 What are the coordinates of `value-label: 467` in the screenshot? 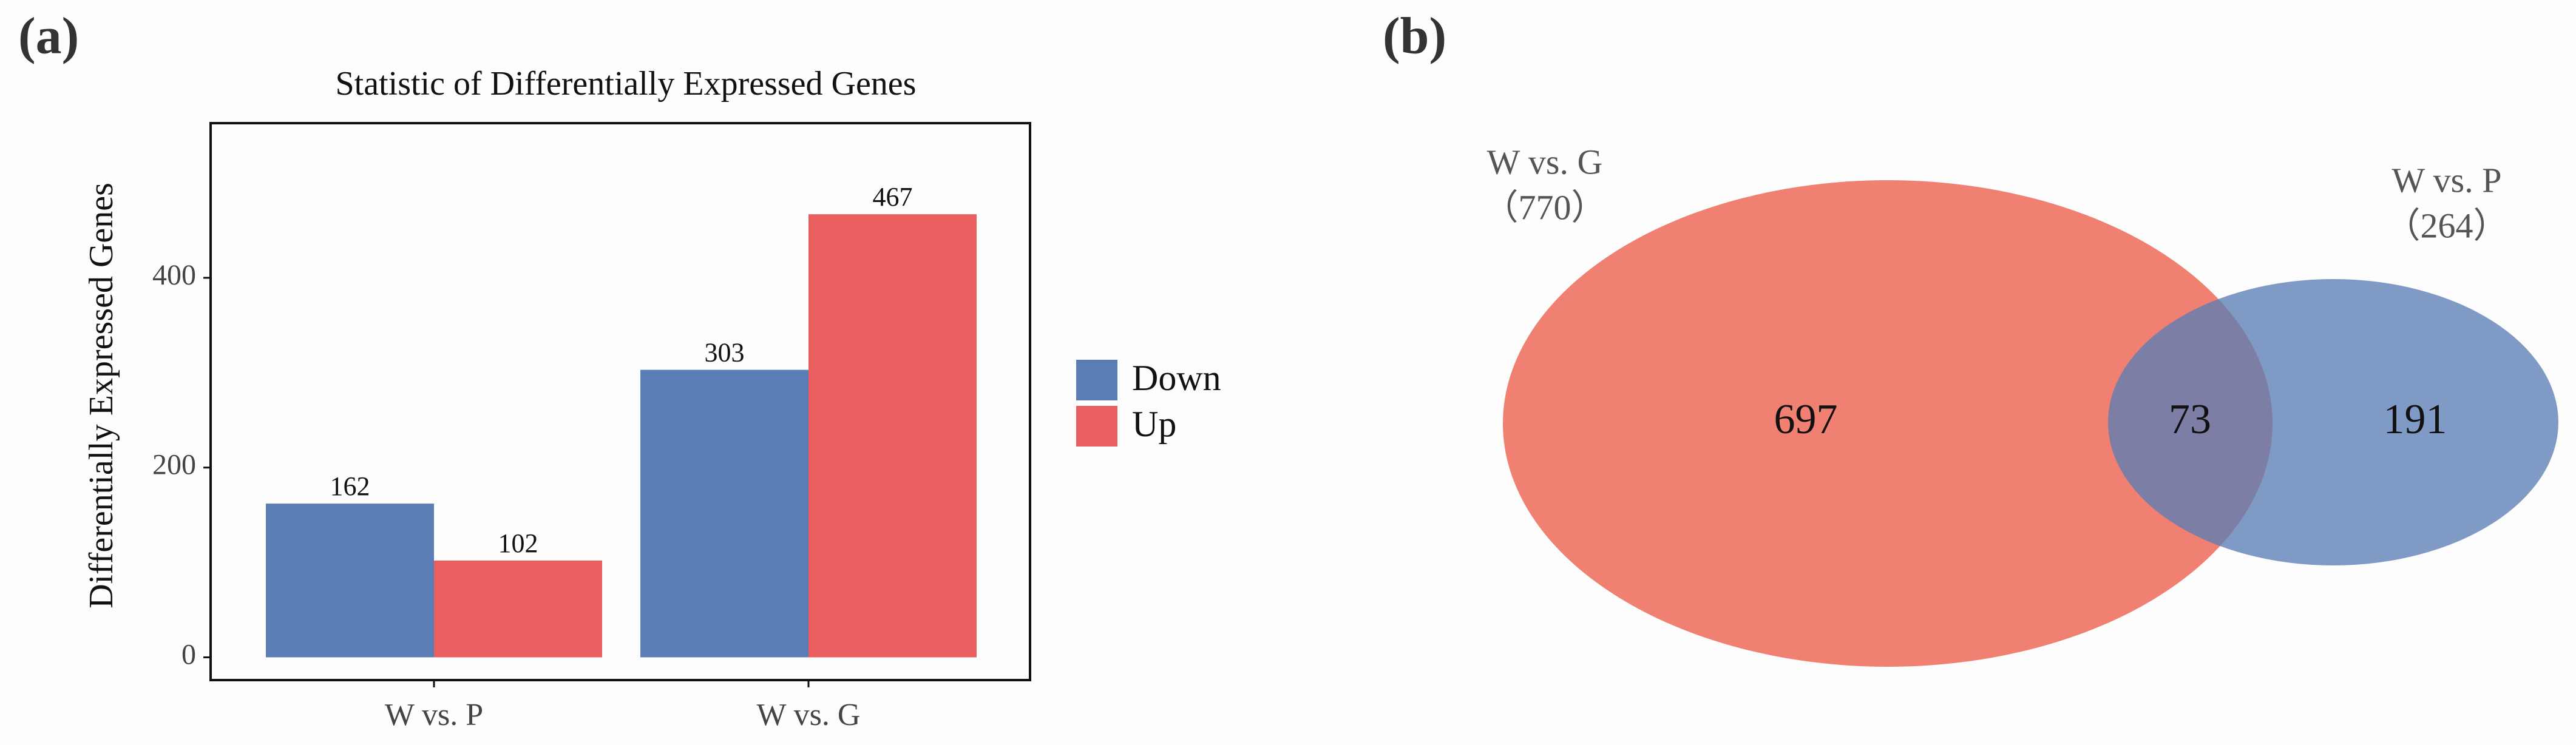 It's located at (893, 197).